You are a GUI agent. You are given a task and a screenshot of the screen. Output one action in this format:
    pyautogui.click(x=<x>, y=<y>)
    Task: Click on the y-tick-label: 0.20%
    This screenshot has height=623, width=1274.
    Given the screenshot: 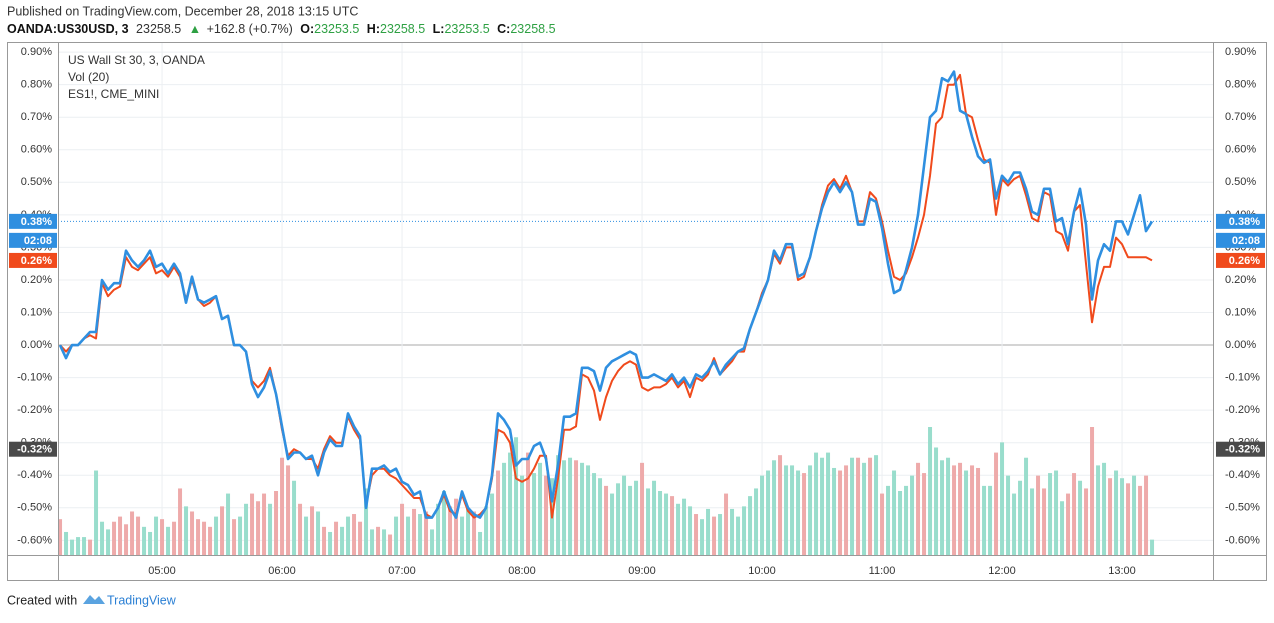 What is the action you would take?
    pyautogui.click(x=36, y=280)
    